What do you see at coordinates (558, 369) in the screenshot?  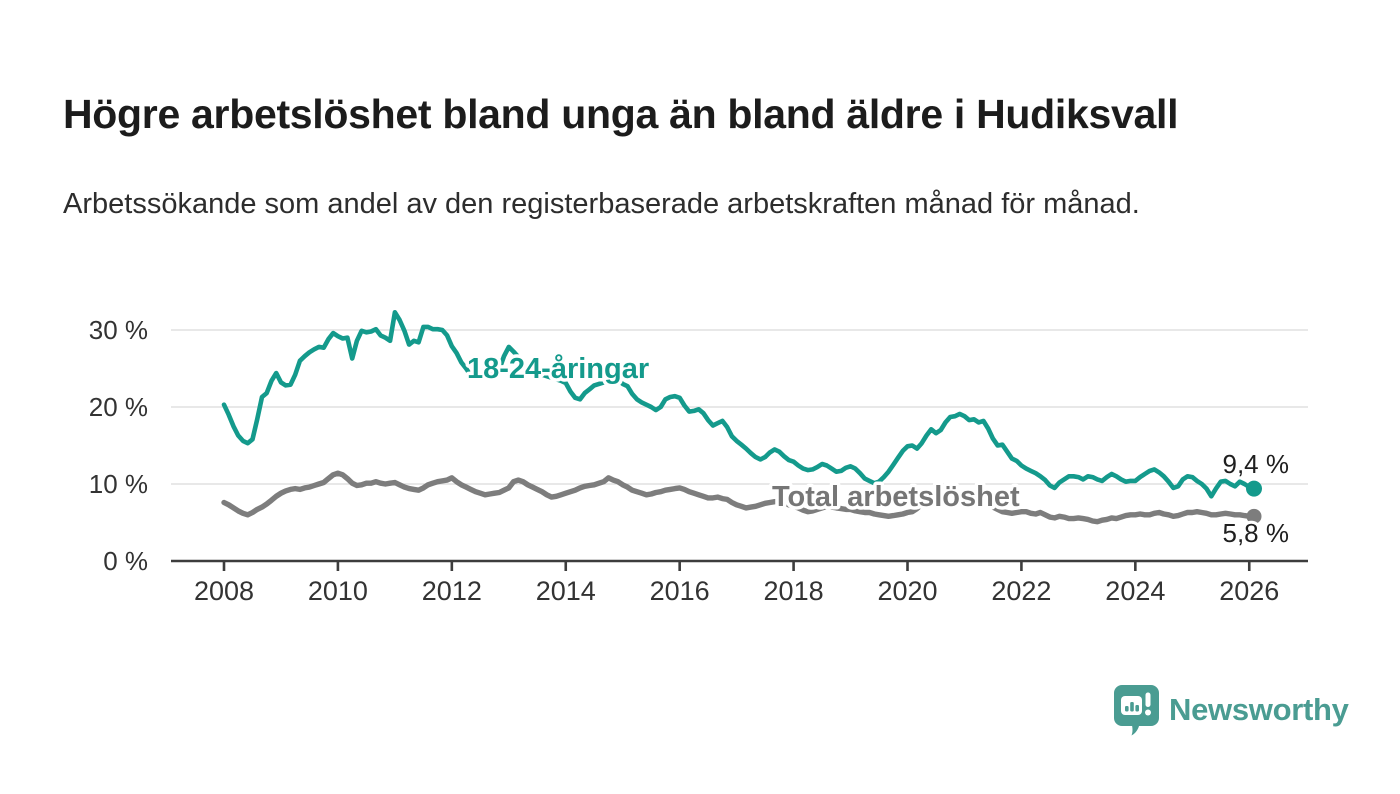 I see `youth-series-label: 18-24-åringar` at bounding box center [558, 369].